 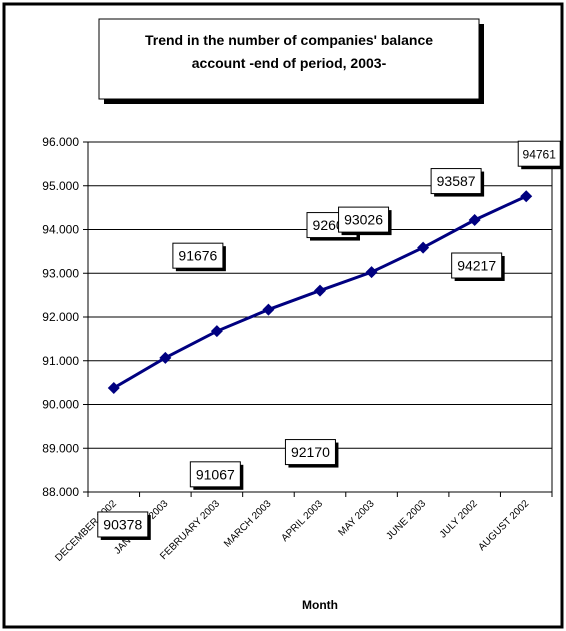 What do you see at coordinates (60, 405) in the screenshot?
I see `y-tick-label: 90.000` at bounding box center [60, 405].